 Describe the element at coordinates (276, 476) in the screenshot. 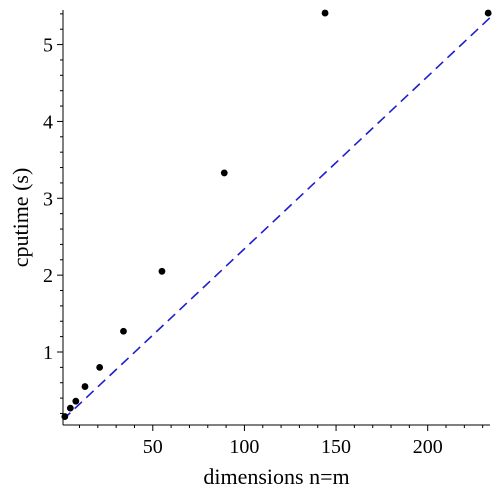

I see `x-axis-label: dimensions n=m` at that location.